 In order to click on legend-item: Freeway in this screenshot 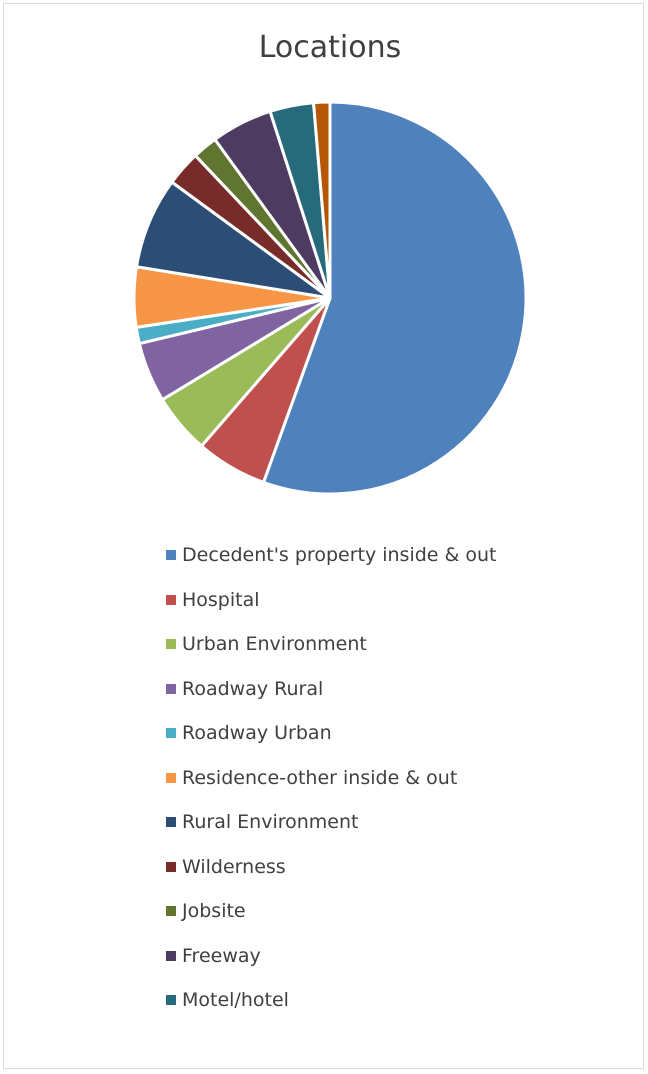, I will do `click(331, 956)`.